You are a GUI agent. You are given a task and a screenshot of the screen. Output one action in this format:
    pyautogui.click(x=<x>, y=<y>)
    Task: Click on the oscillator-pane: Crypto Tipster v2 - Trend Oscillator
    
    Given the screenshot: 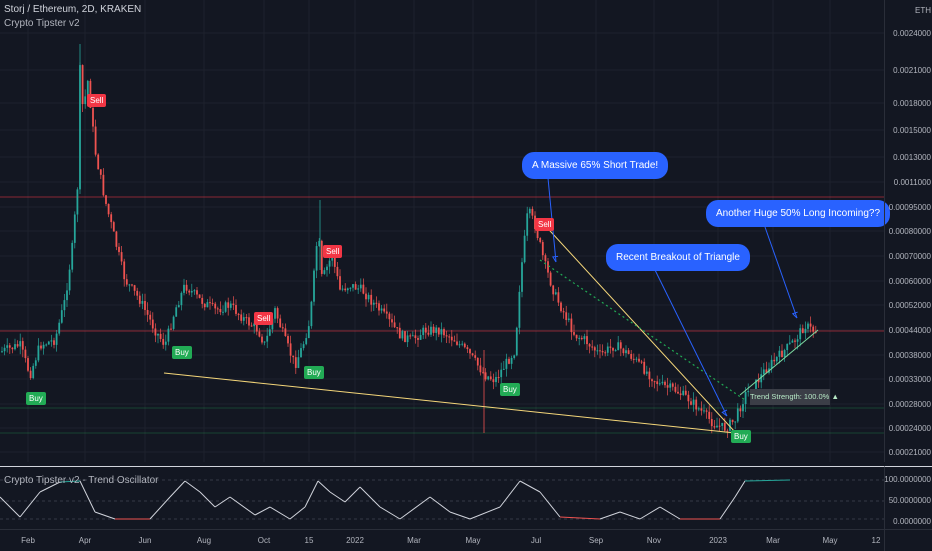 What is the action you would take?
    pyautogui.click(x=442, y=498)
    